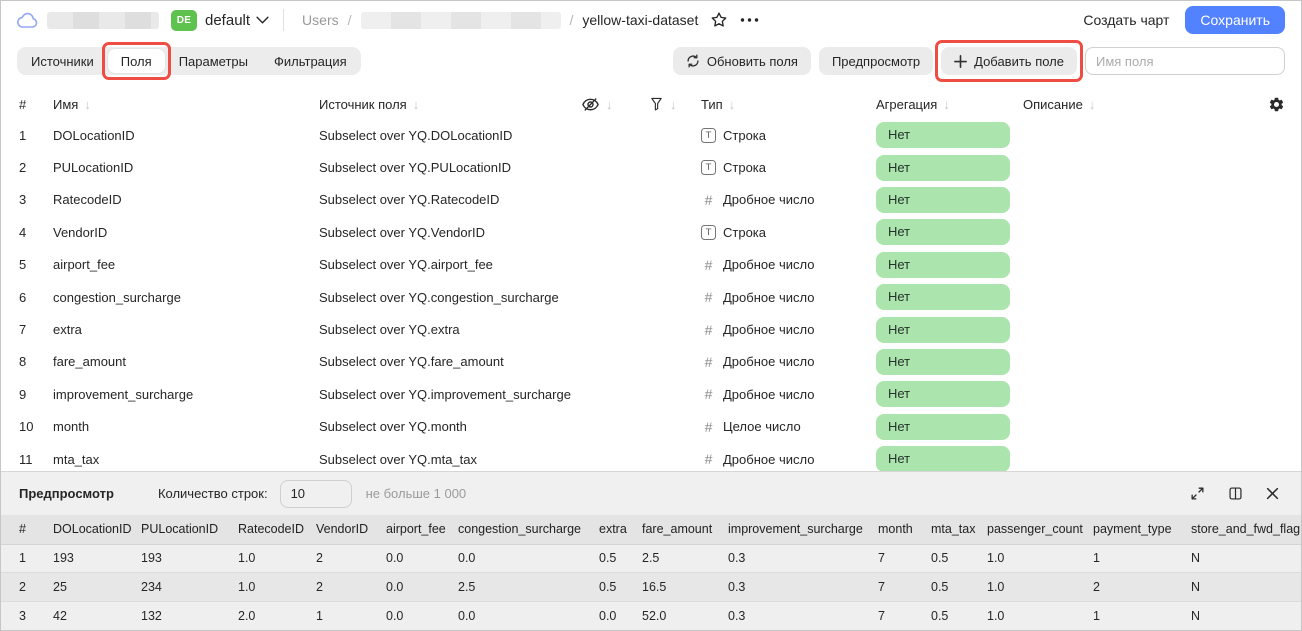 The width and height of the screenshot is (1302, 631). I want to click on favorite-star-icon, so click(719, 20).